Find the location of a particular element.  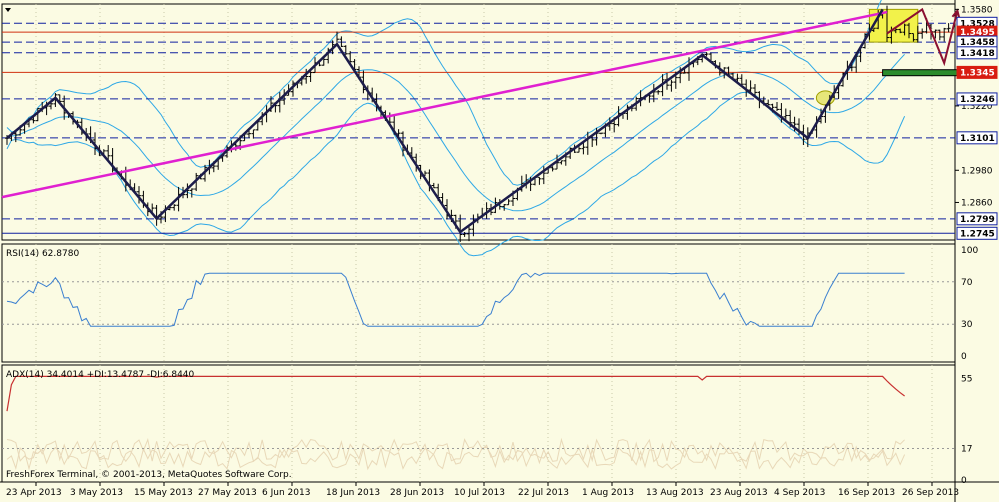

price-label: 1.3101 is located at coordinates (977, 139).